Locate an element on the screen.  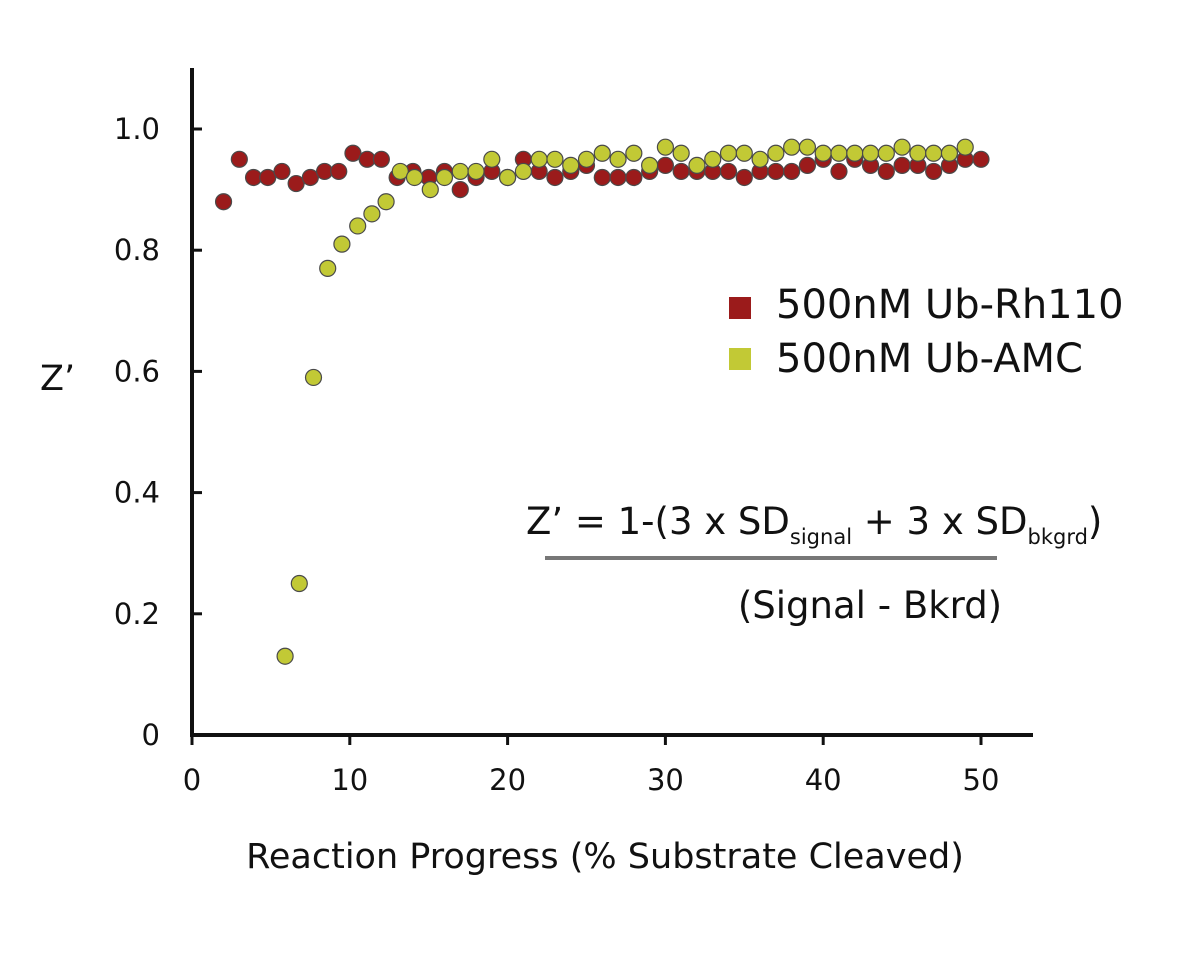
y-tick-label: 0.8 is located at coordinates (137, 250).